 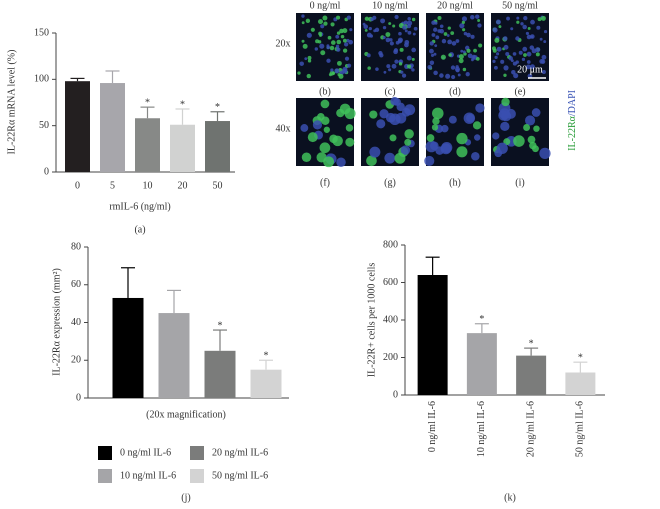 I want to click on scale-label: 20 μm, so click(x=530, y=69).